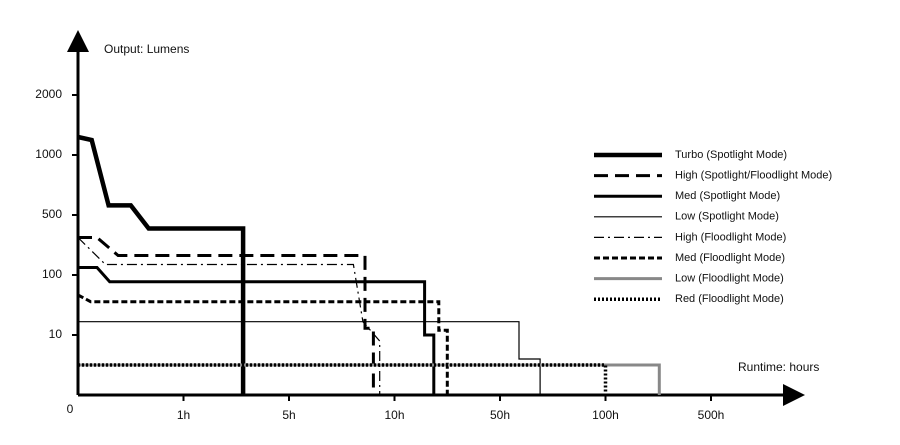 This screenshot has height=445, width=900. Describe the element at coordinates (731, 155) in the screenshot. I see `legend-label: Turbo (Spotlight Mode)` at that location.